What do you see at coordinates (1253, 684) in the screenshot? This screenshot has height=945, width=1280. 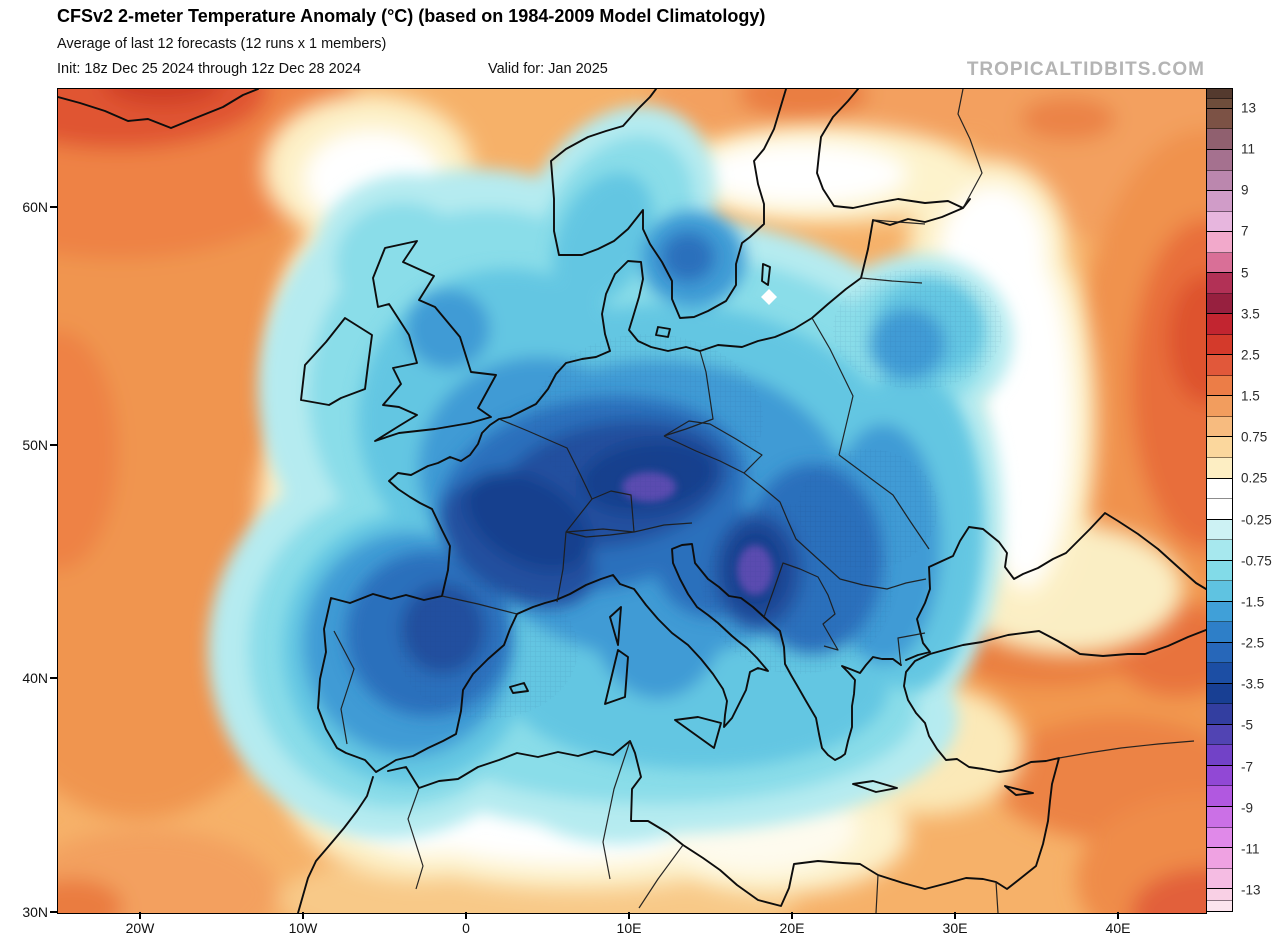 I see `colorbar-tick-label: -3.5` at bounding box center [1253, 684].